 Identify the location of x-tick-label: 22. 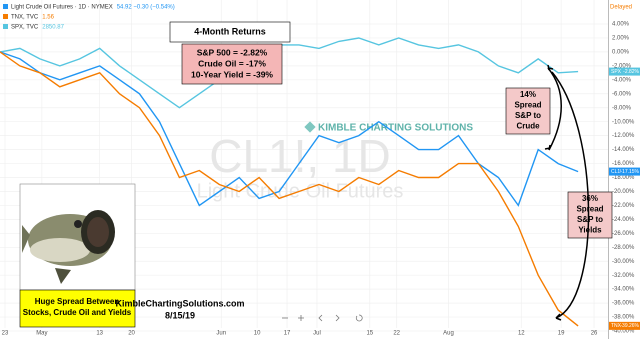
(396, 334).